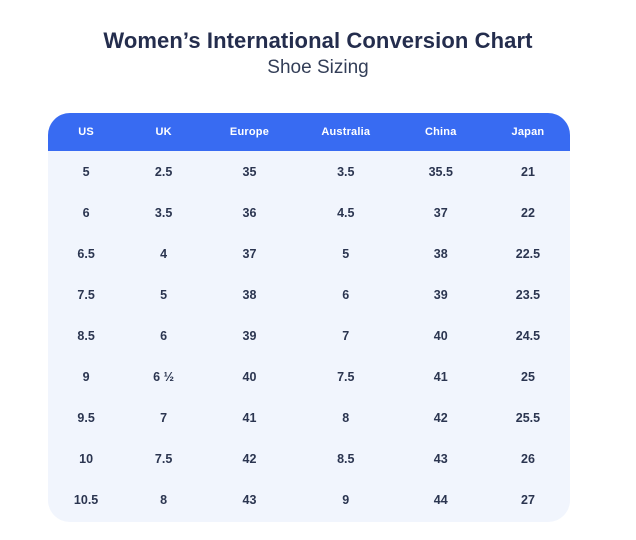  Describe the element at coordinates (528, 132) in the screenshot. I see `column-header-japan: Japan` at that location.